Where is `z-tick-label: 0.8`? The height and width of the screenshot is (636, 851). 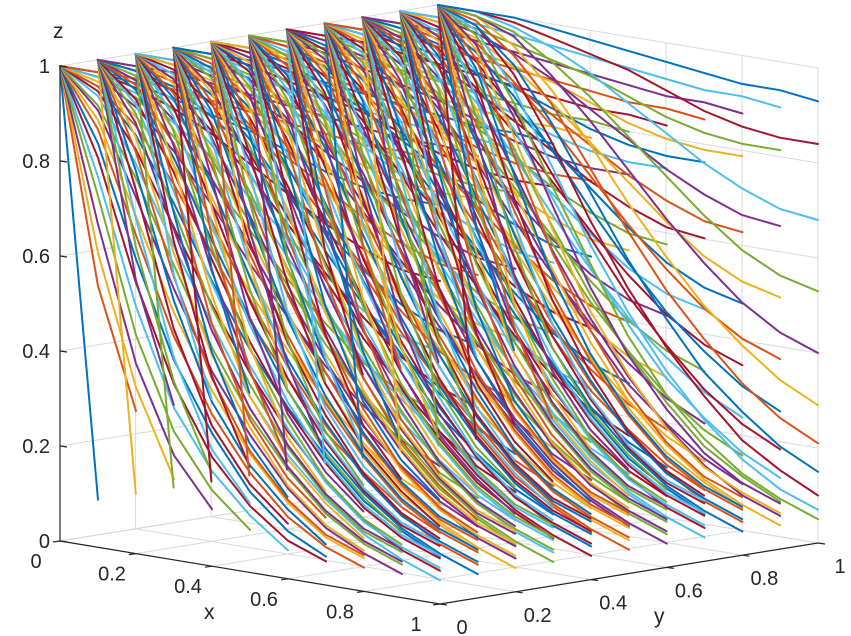
z-tick-label: 0.8 is located at coordinates (36, 162).